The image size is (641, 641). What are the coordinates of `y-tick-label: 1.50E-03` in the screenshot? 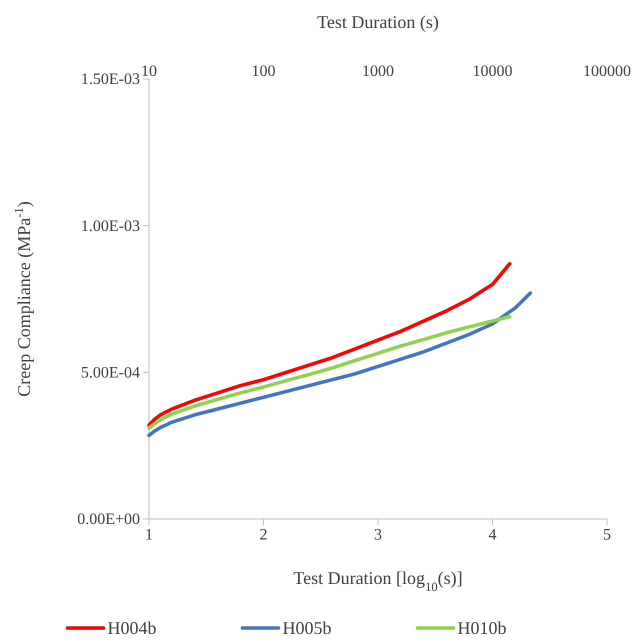 It's located at (110, 79).